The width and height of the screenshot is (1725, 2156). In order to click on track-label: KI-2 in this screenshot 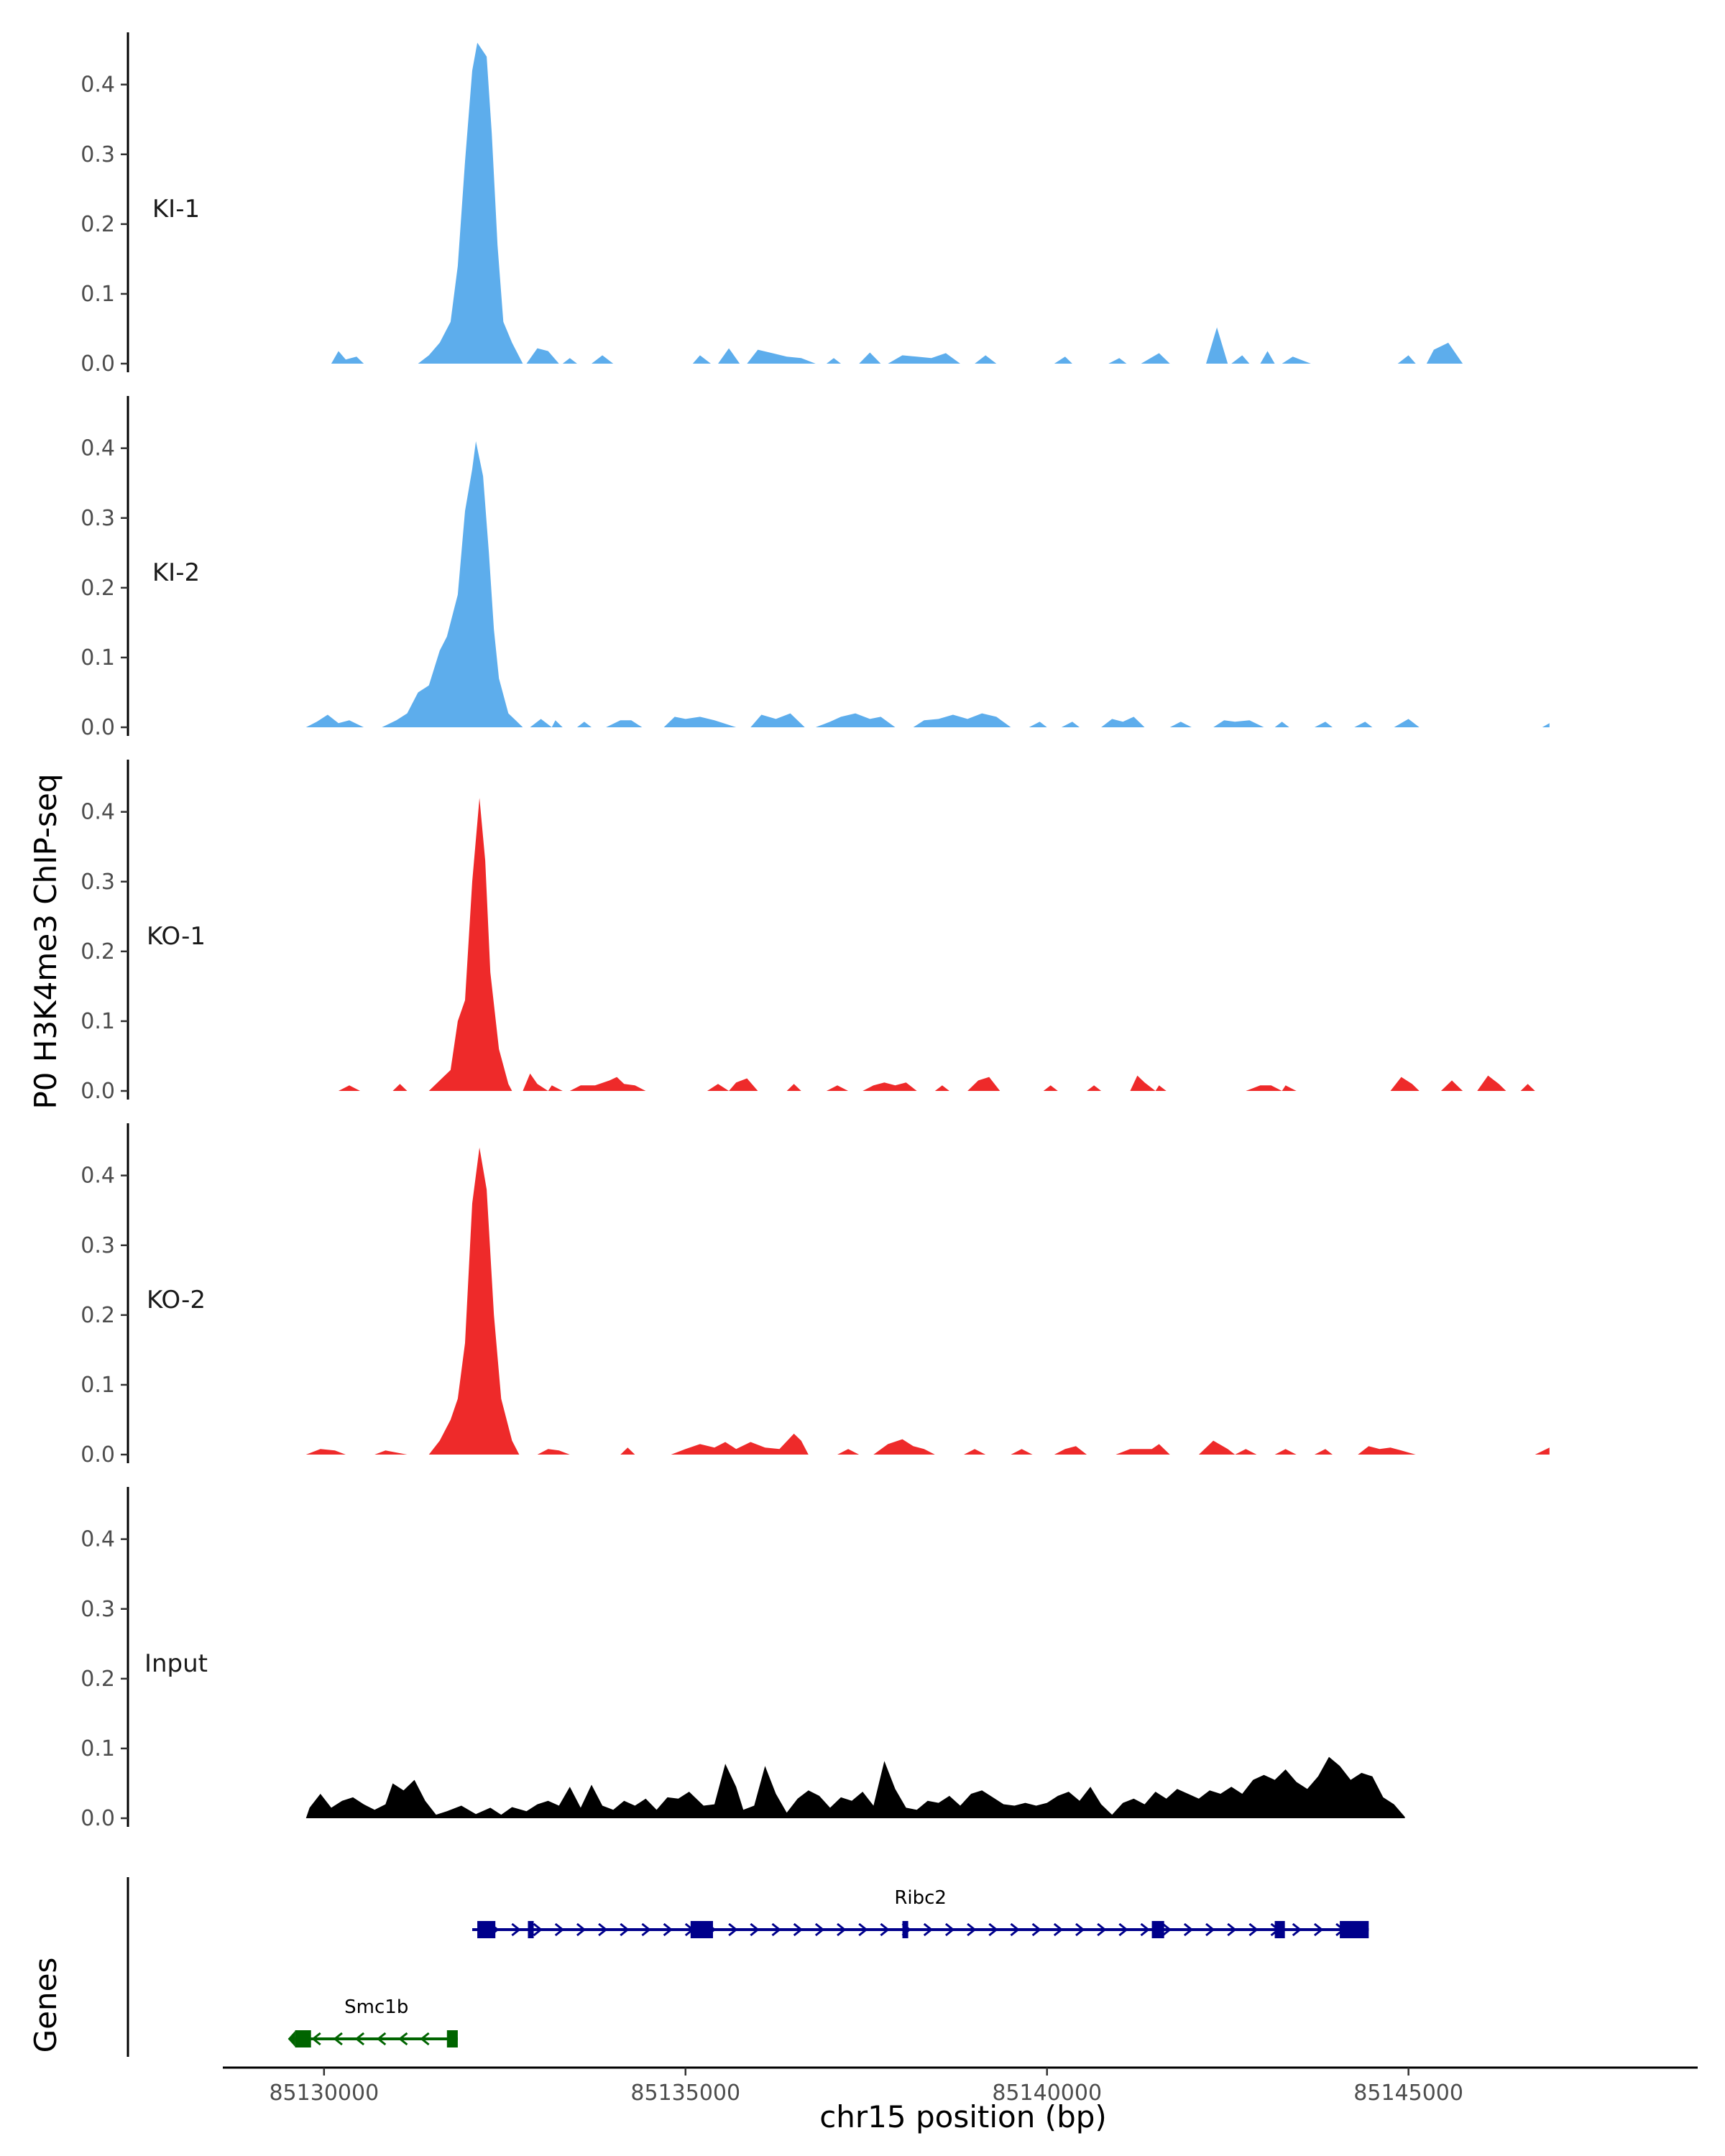, I will do `click(176, 572)`.